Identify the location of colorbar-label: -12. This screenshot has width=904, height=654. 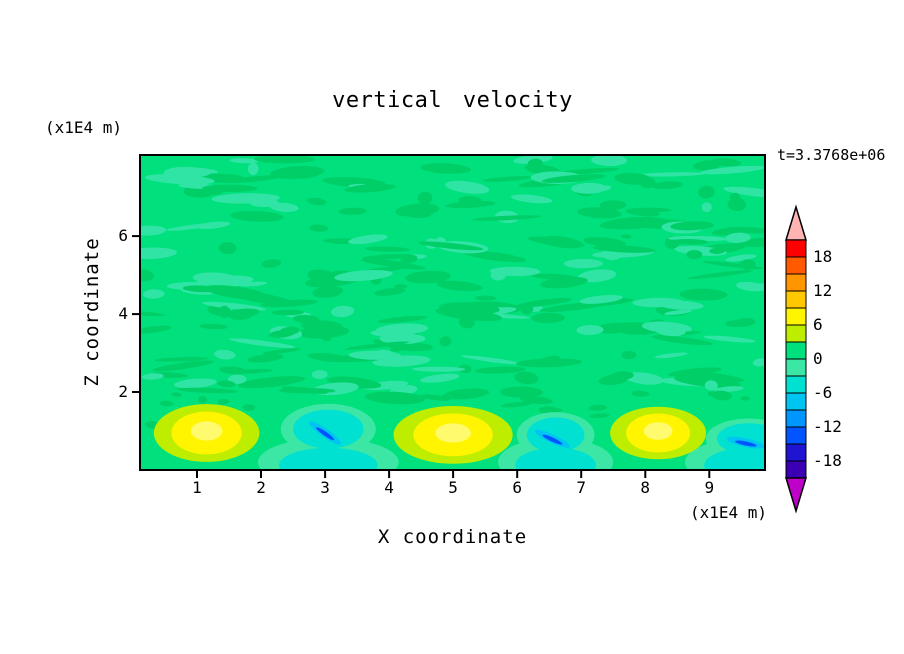
(827, 426).